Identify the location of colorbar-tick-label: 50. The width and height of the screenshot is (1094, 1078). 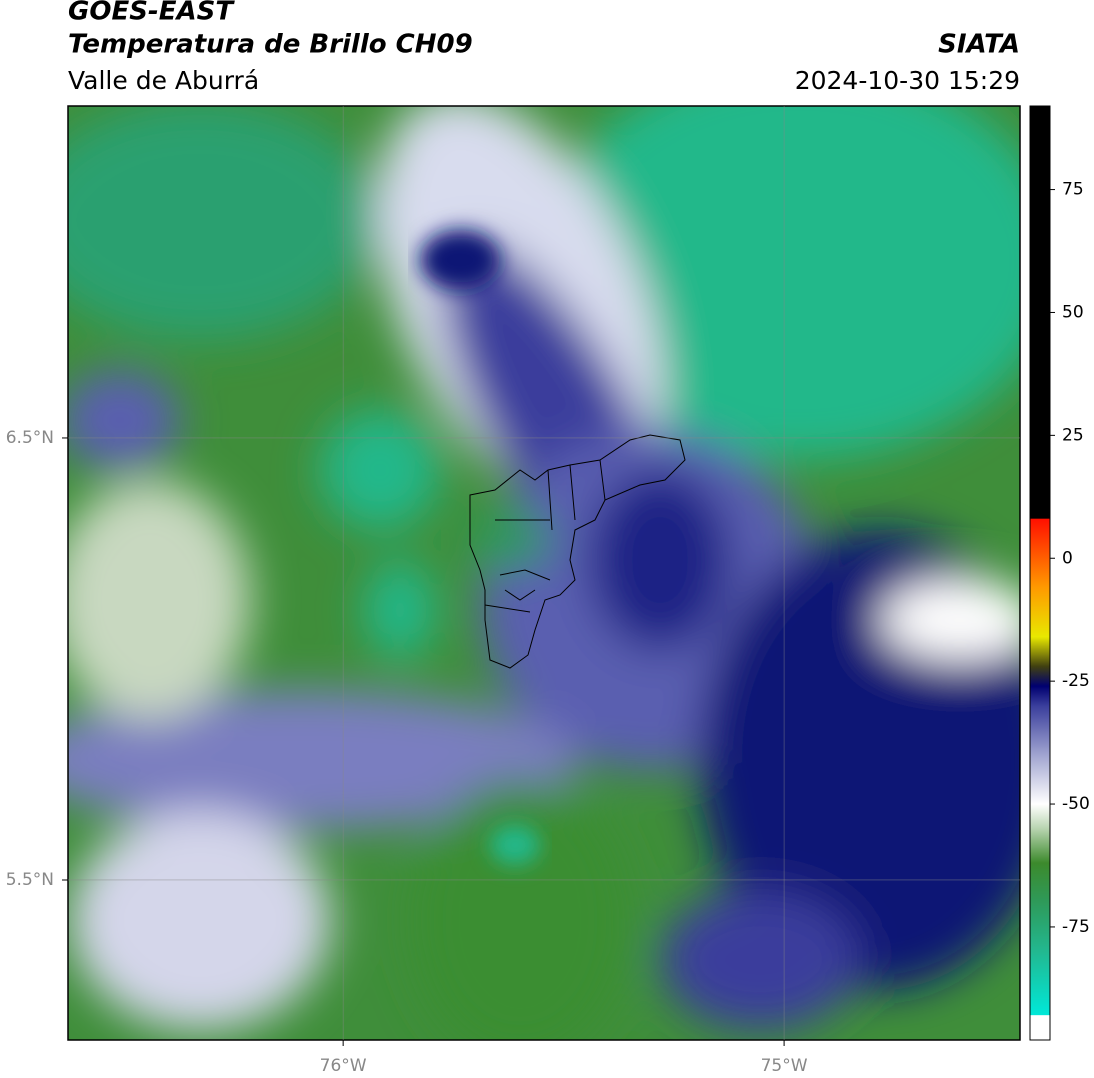
(1073, 312).